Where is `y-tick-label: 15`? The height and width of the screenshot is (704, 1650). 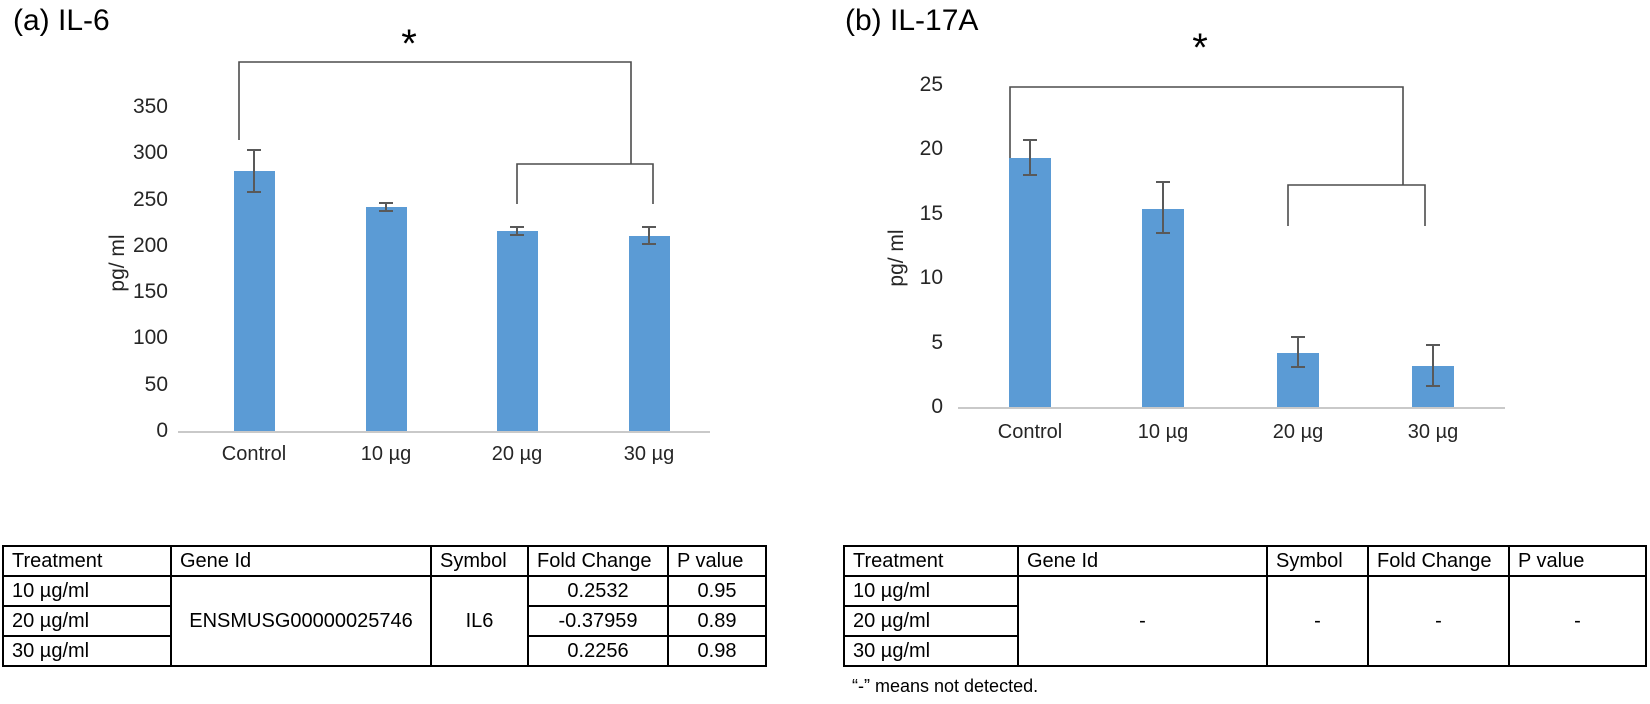 y-tick-label: 15 is located at coordinates (931, 213).